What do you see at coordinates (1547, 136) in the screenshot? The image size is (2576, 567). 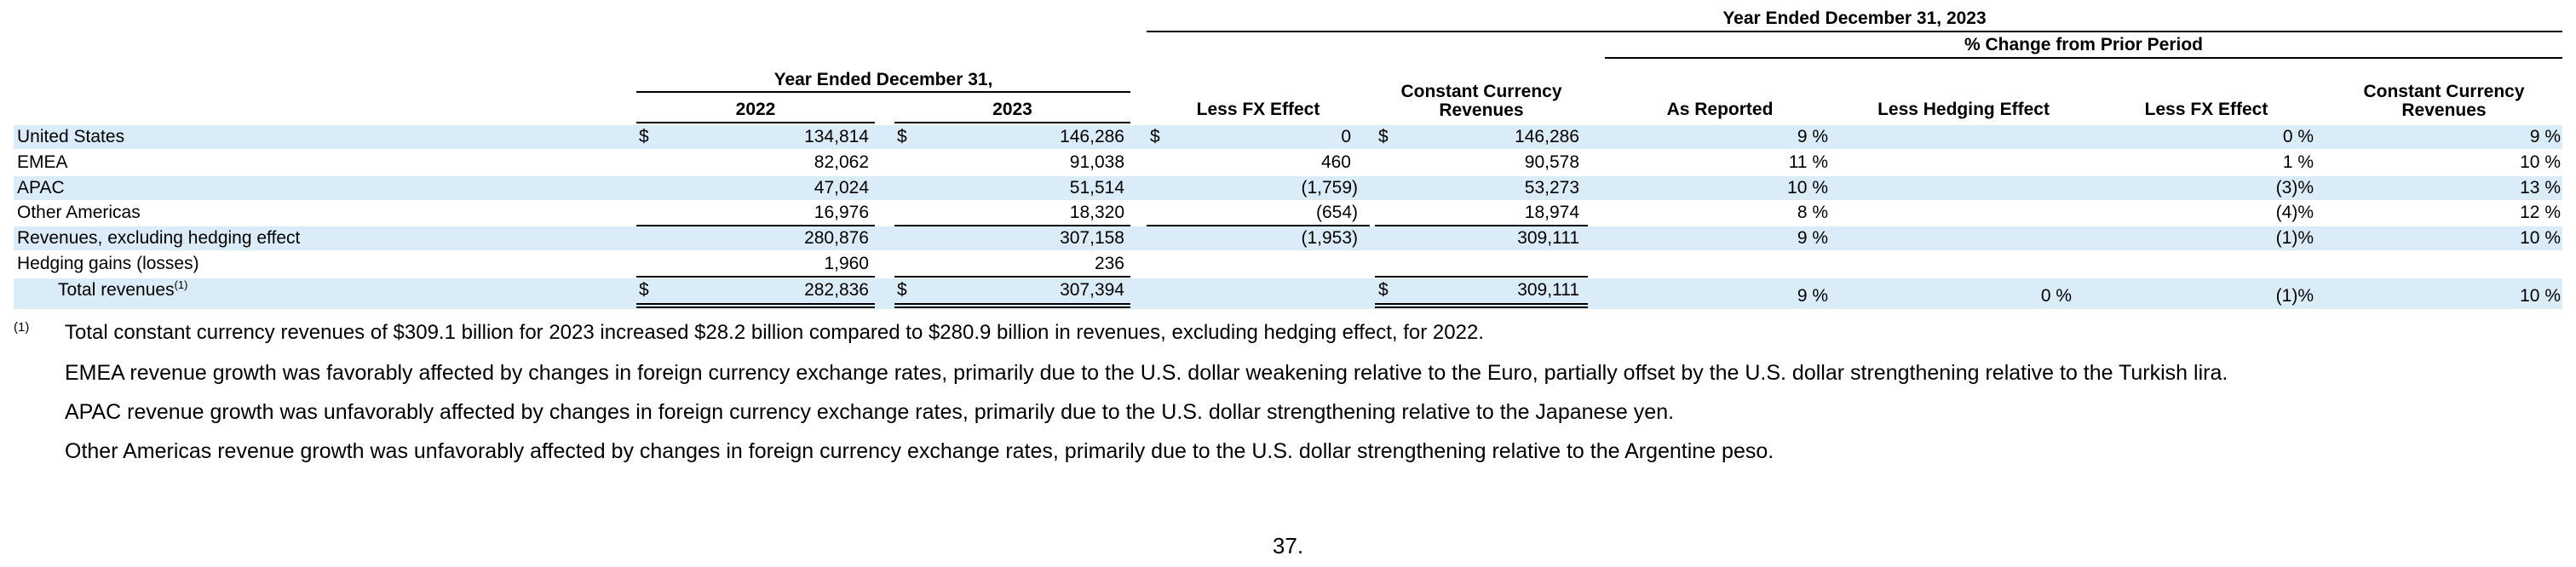 I see `value-constant-currency: 146,286` at bounding box center [1547, 136].